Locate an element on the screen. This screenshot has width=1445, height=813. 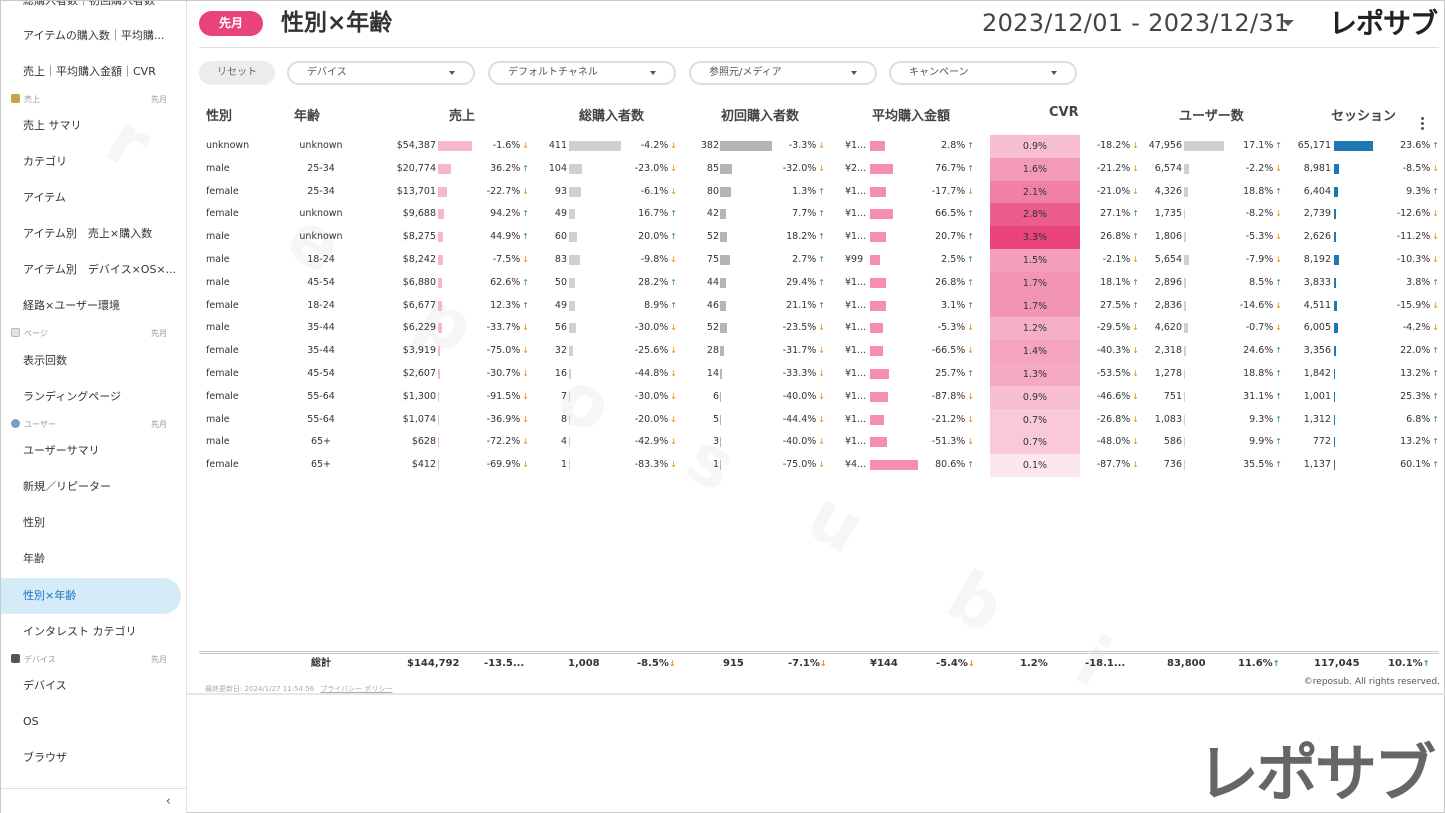
cvr_d-delta: -46.6% ↓ is located at coordinates (1109, 397).